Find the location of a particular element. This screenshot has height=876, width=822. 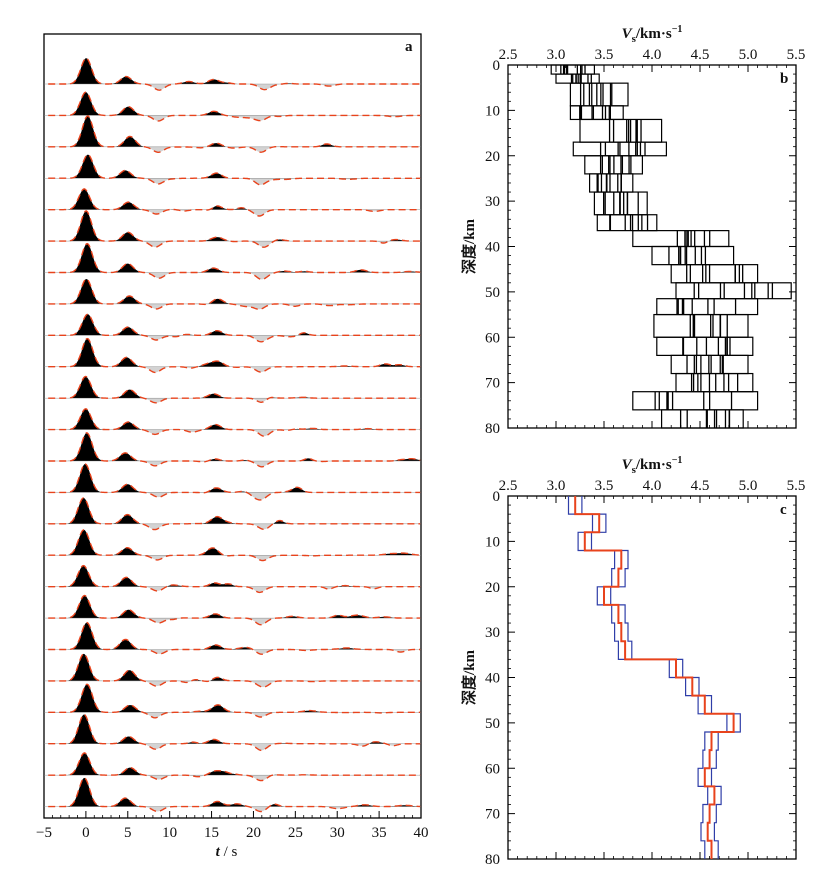

x-tick-label-b: 4.5 is located at coordinates (700, 55).